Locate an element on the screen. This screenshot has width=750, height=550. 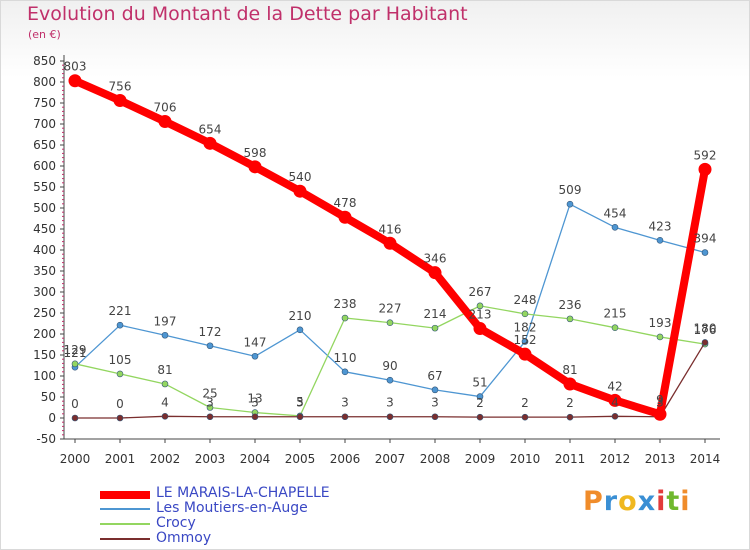
y-tick-label: 250 is located at coordinates (44, 313).